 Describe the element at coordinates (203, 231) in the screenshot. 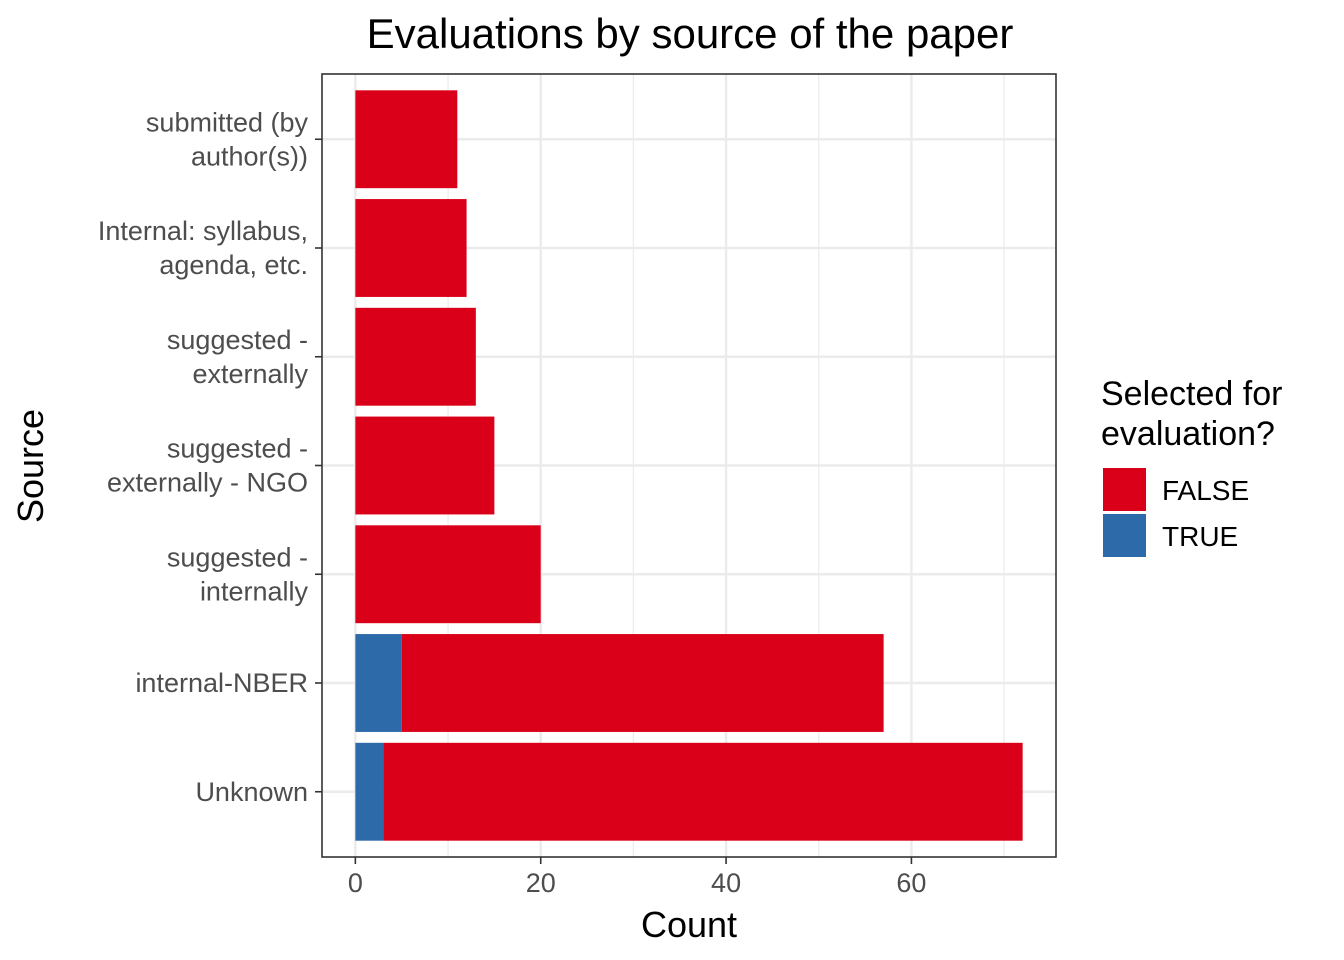

I see `y-tick-label: Internal: syllabus,` at that location.